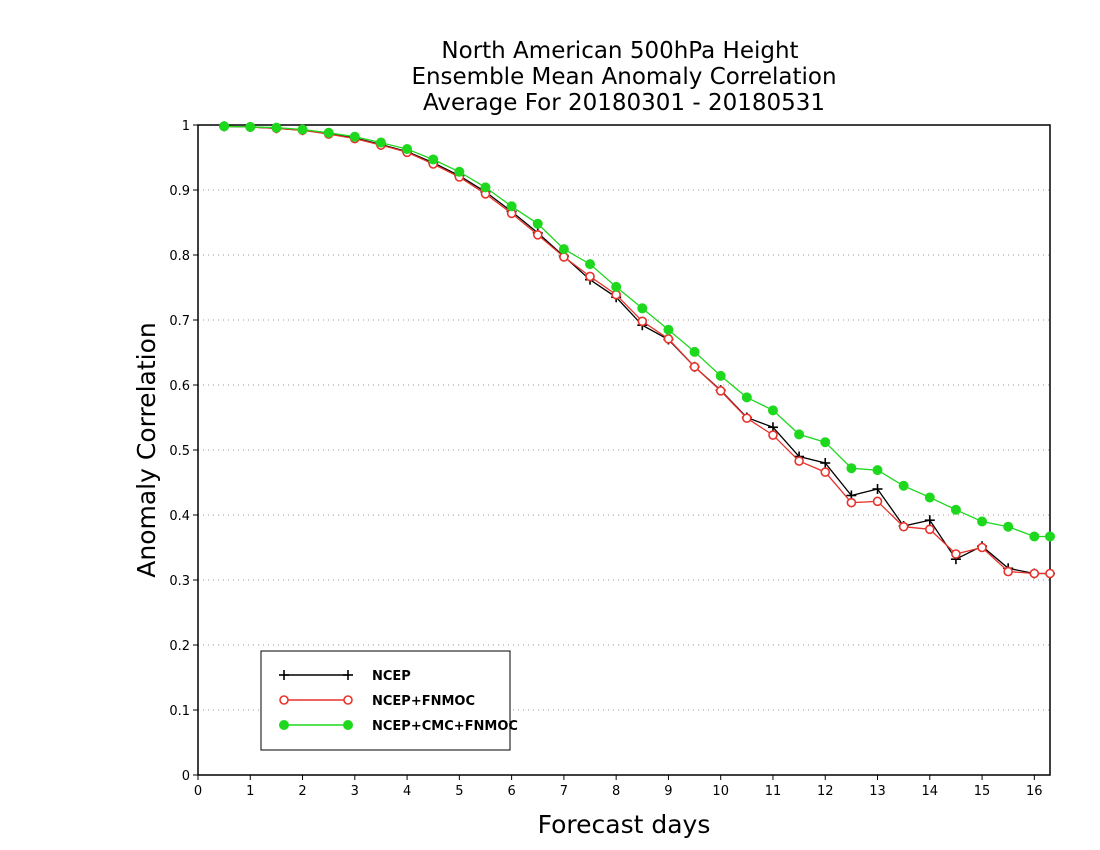 Image resolution: width=1100 pixels, height=850 pixels. Describe the element at coordinates (179, 451) in the screenshot. I see `y-tick-label-5: 0.5` at that location.